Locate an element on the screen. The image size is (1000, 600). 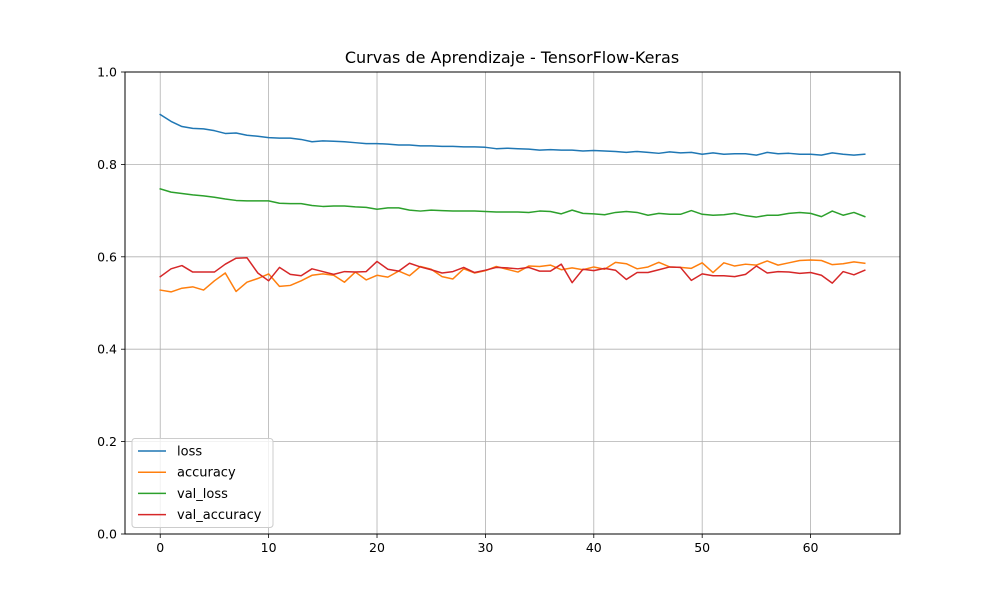
x-tick-label: 10 is located at coordinates (269, 547).